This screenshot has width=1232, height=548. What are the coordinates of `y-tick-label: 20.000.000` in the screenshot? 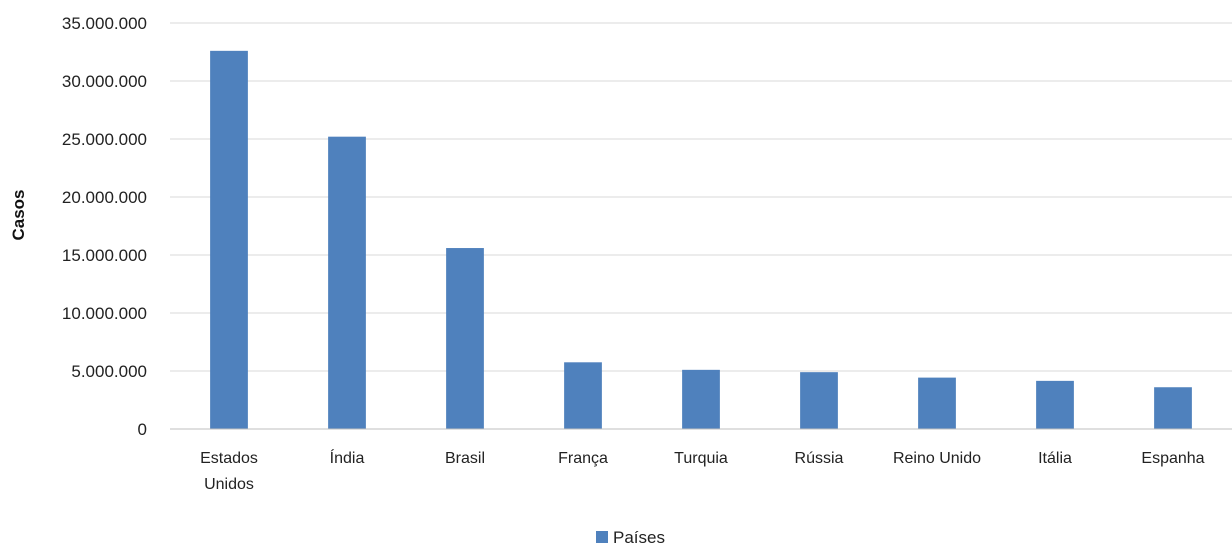 It's located at (104, 197).